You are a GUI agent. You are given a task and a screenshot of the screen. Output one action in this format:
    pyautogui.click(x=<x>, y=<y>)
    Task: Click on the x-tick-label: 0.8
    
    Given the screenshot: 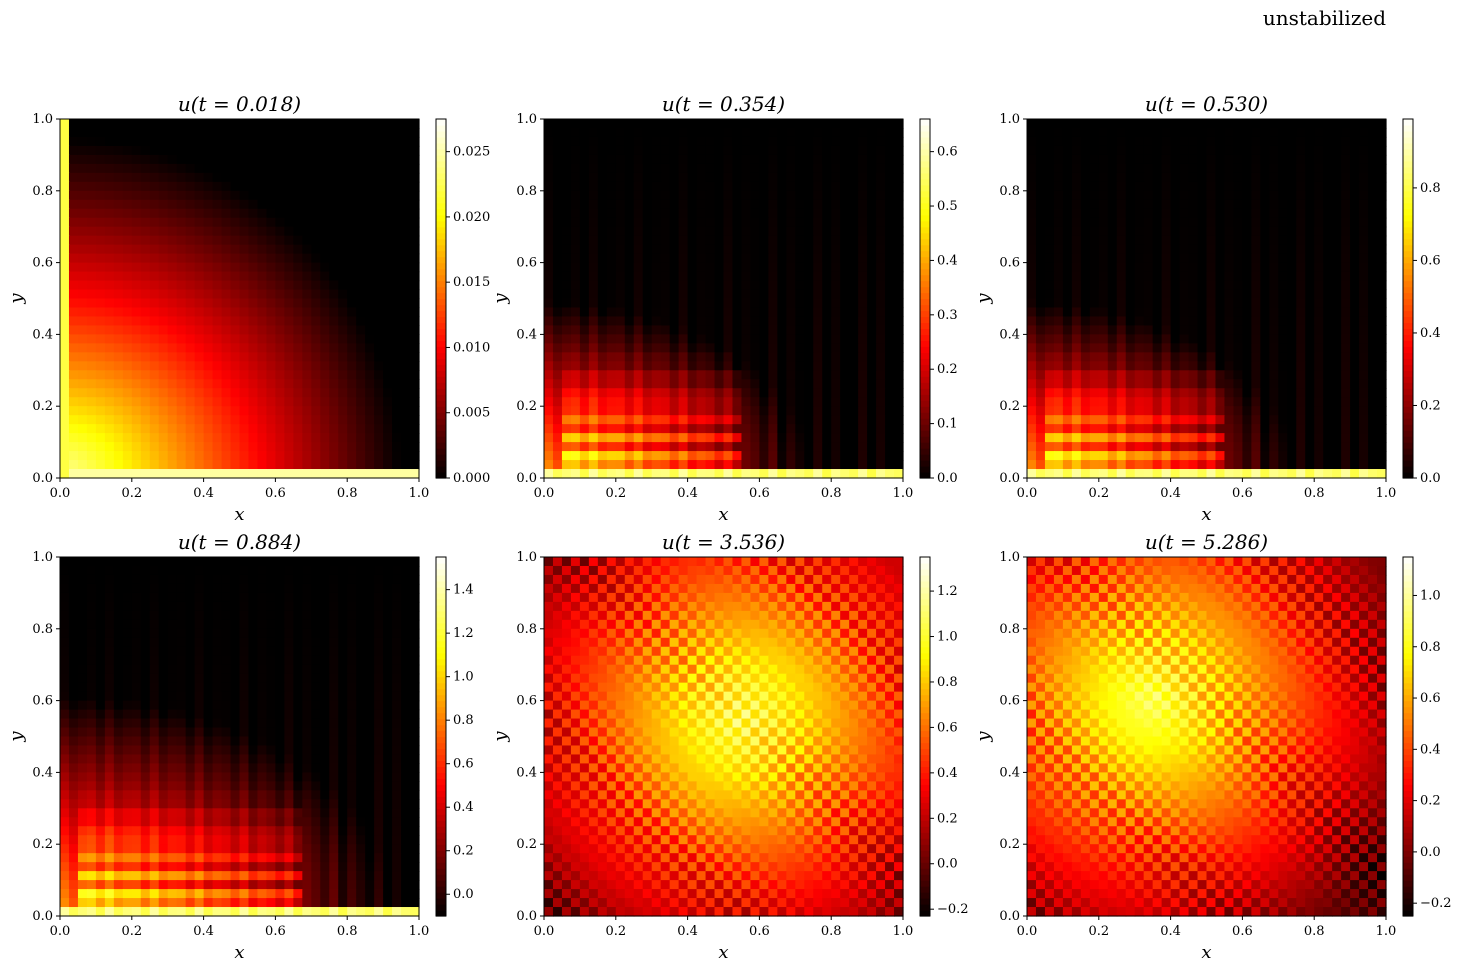 What is the action you would take?
    pyautogui.click(x=347, y=493)
    